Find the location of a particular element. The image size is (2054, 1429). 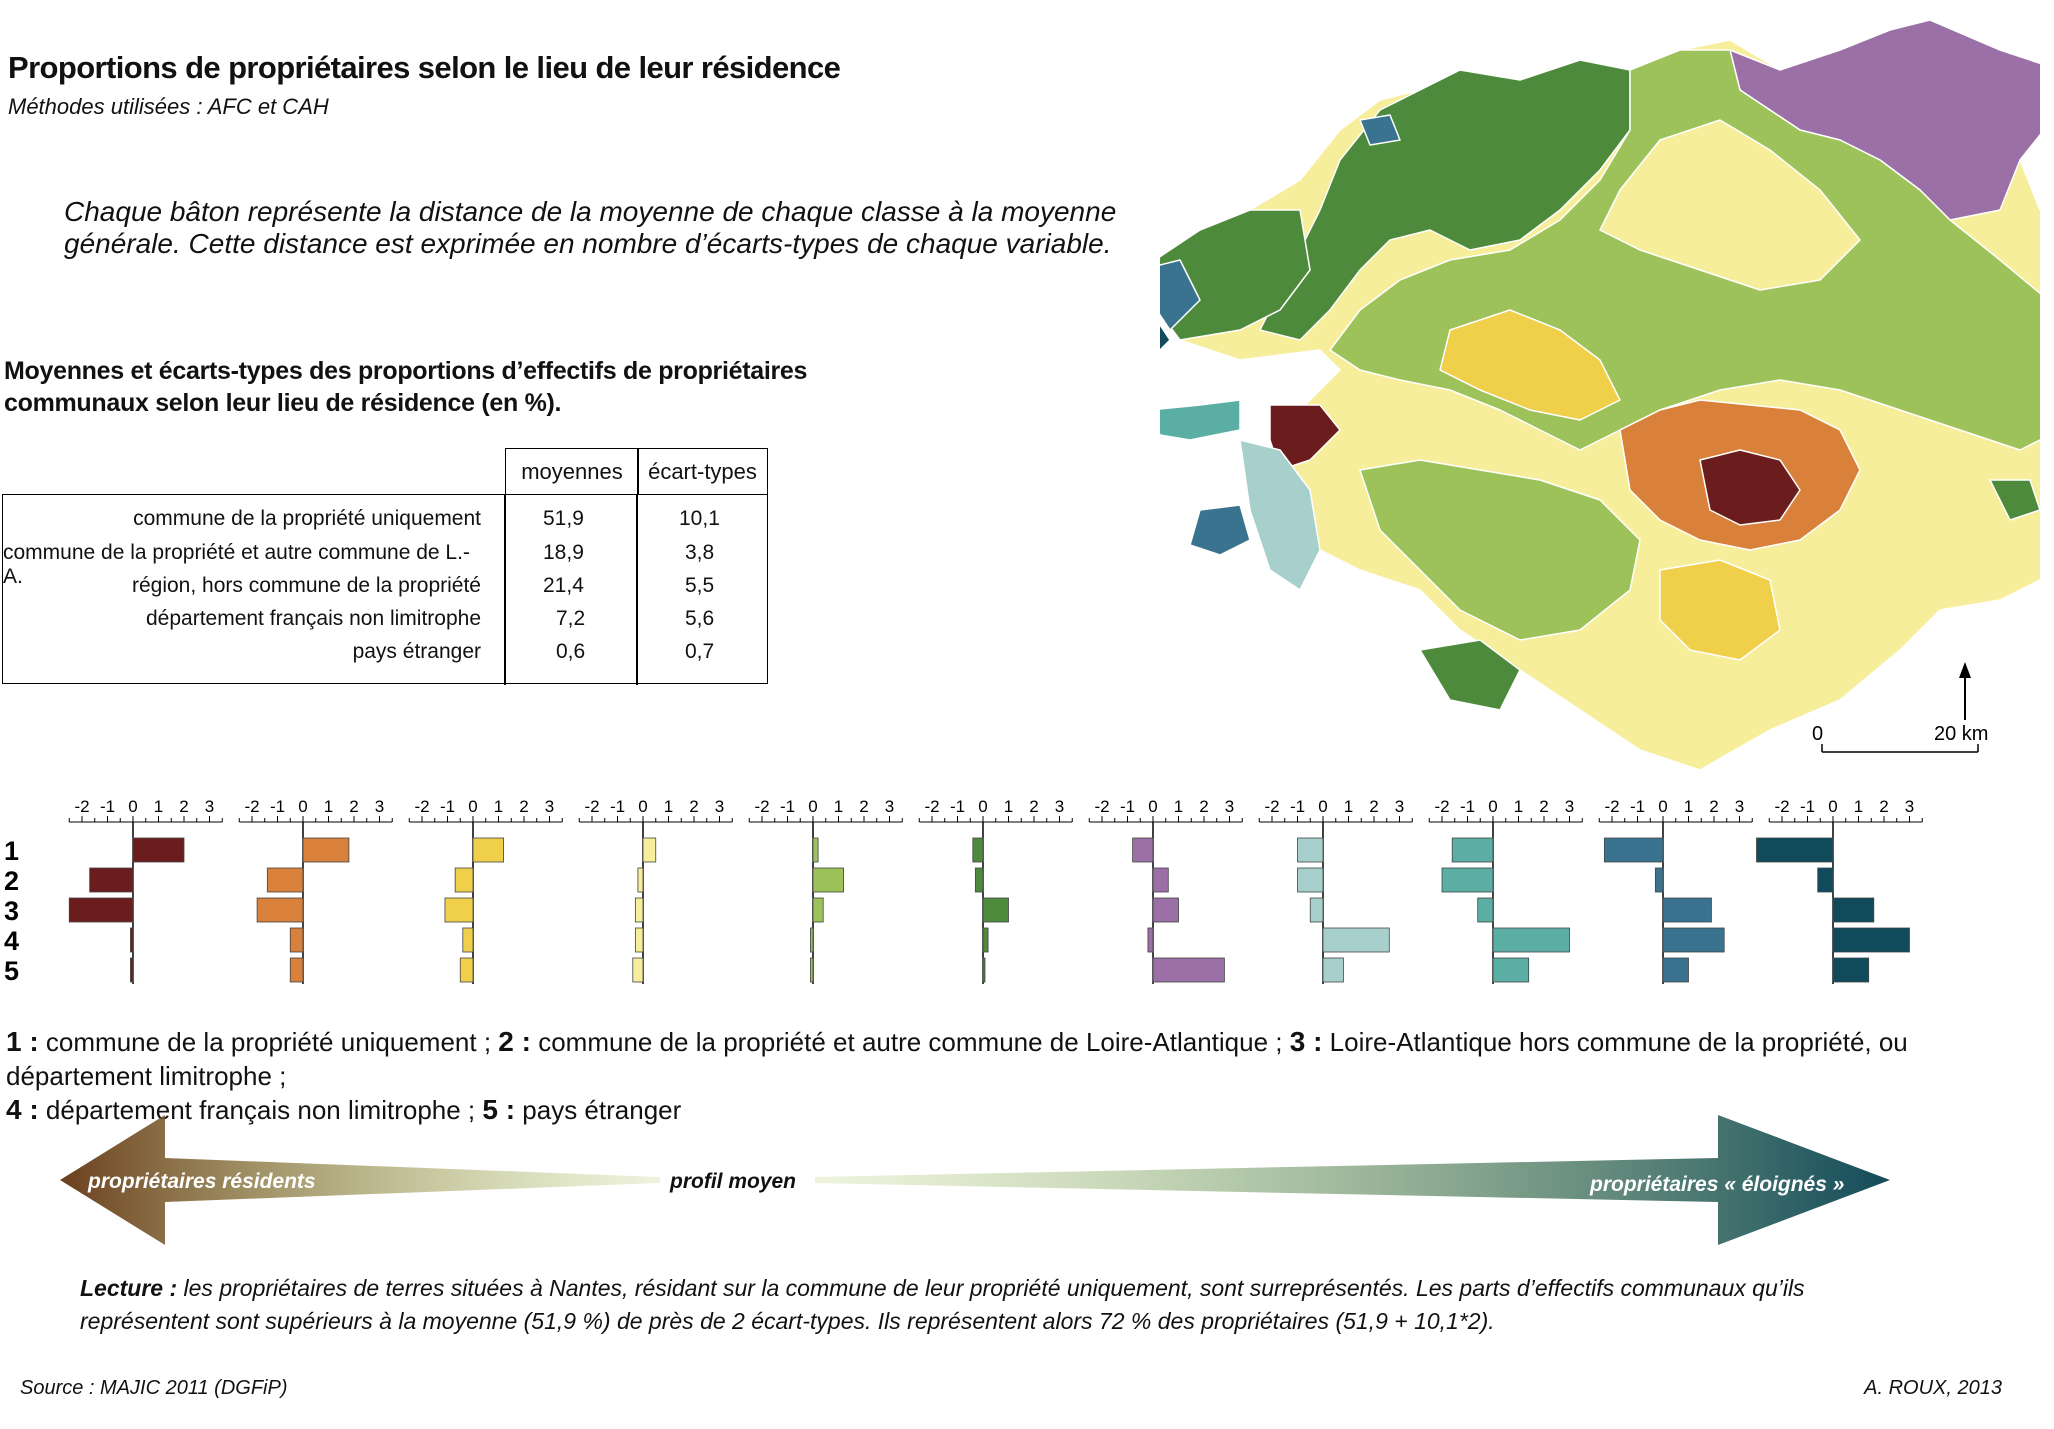

row-mean: 18,9 is located at coordinates (563, 552).